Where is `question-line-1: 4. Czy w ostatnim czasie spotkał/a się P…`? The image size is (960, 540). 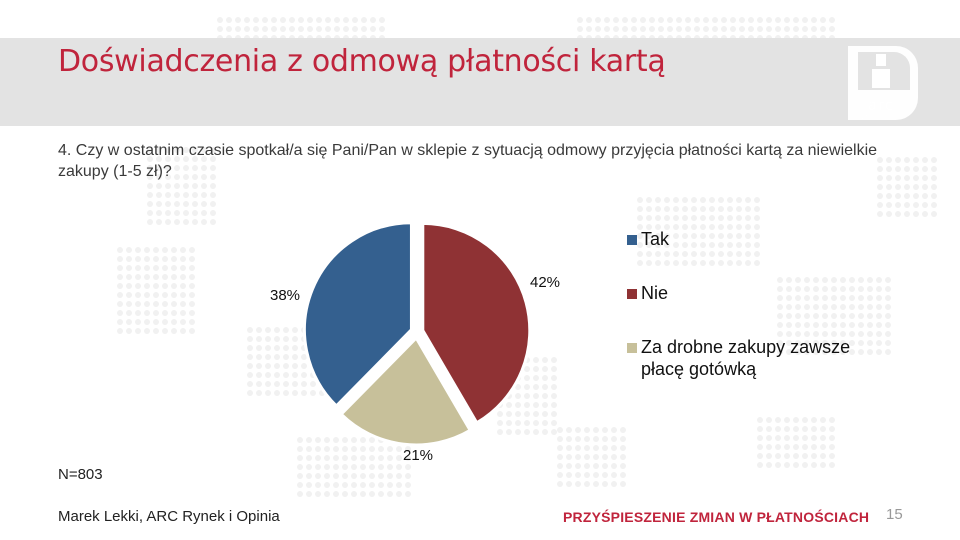 question-line-1: 4. Czy w ostatnim czasie spotkał/a się P… is located at coordinates (468, 150).